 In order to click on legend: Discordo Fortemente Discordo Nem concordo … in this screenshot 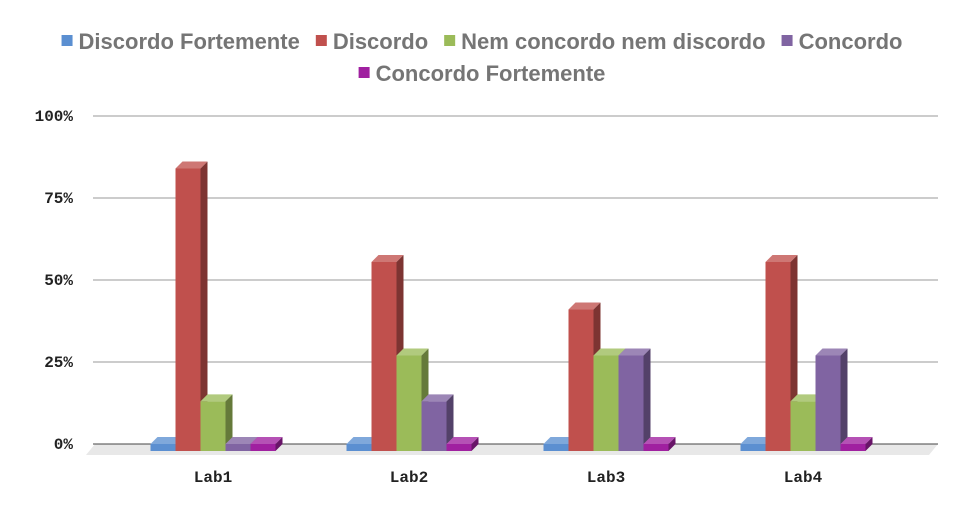, I will do `click(482, 57)`.